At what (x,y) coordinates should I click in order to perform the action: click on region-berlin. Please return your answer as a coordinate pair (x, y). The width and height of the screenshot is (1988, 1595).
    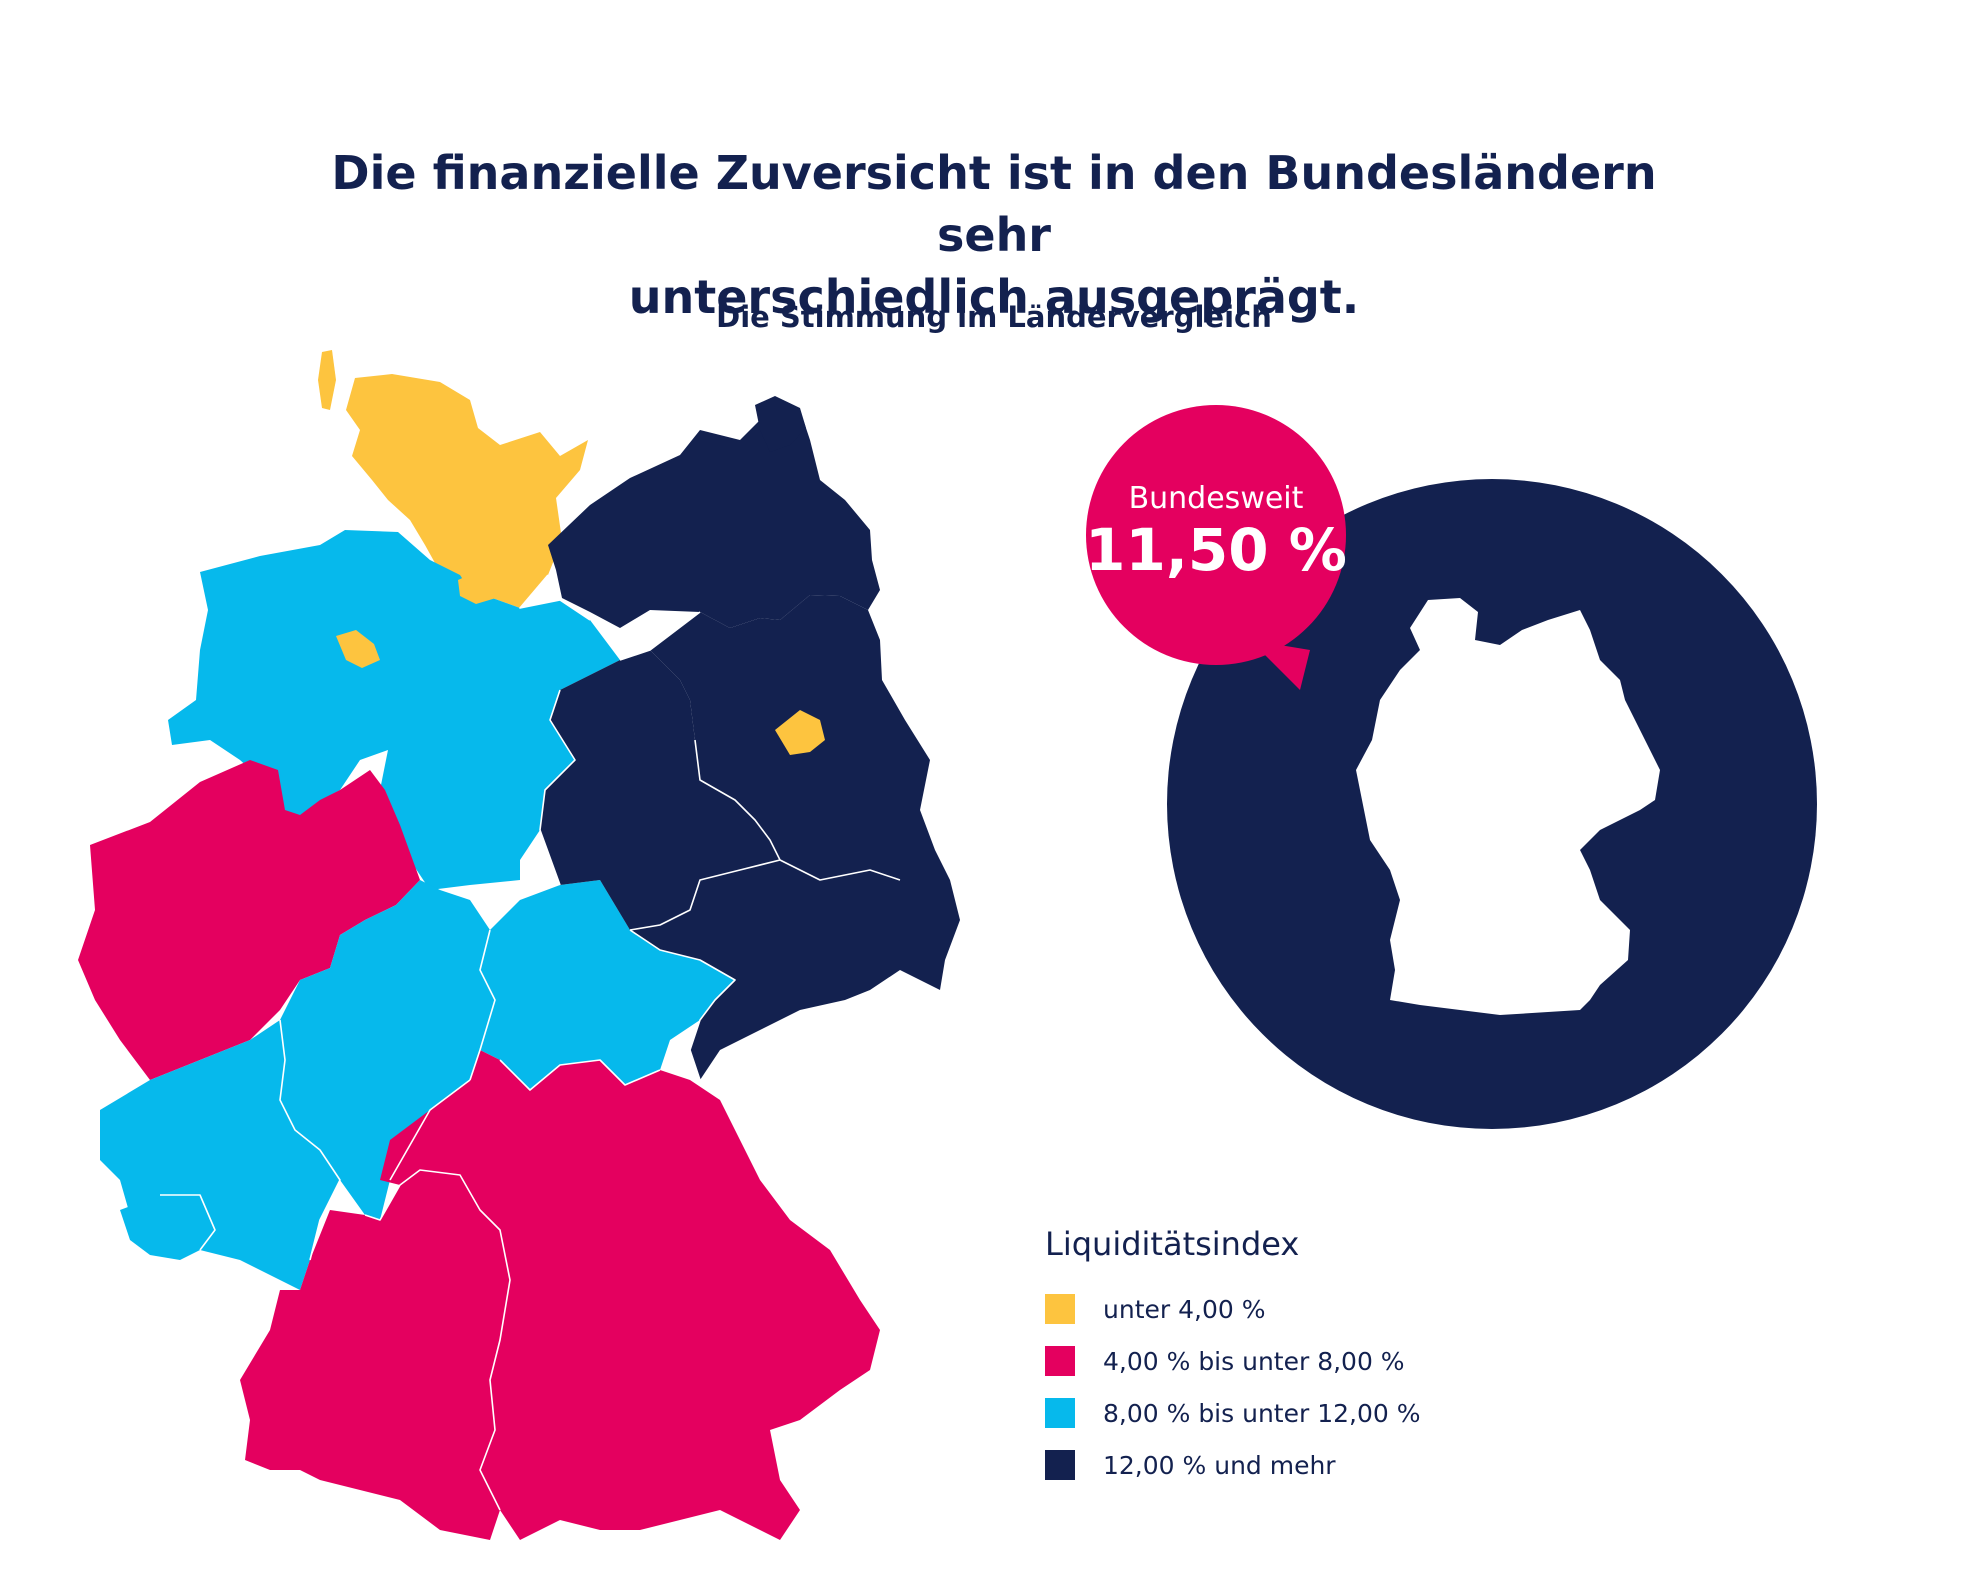
    Looking at the image, I should click on (800, 732).